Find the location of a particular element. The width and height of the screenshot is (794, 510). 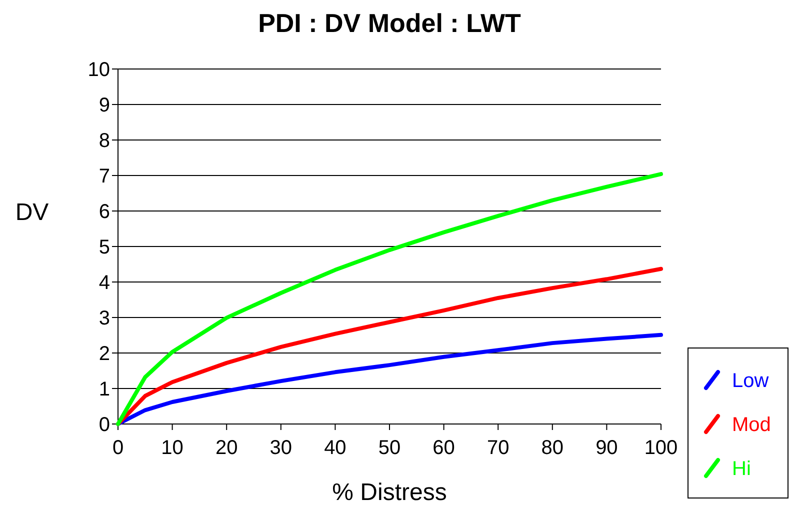

legend-label: Low is located at coordinates (751, 381).